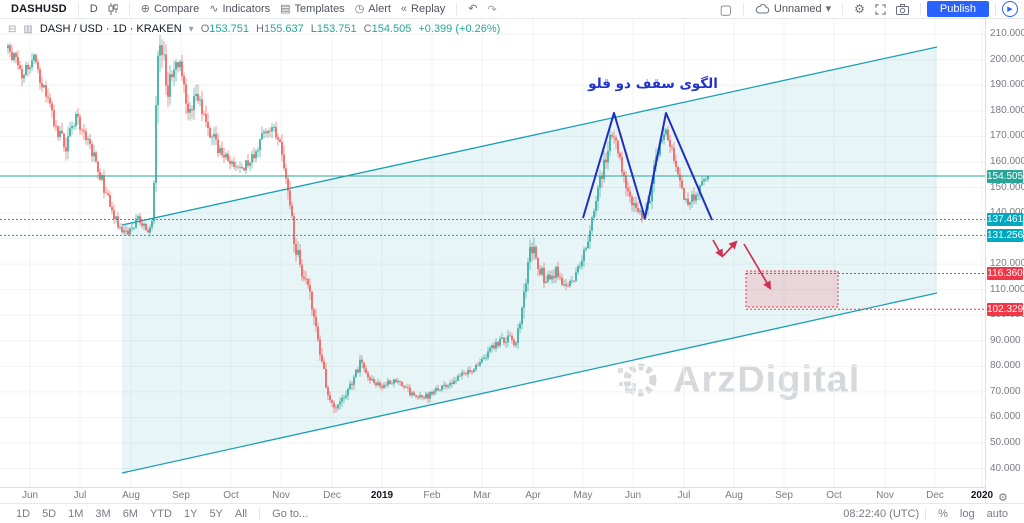 The image size is (1024, 523). I want to click on auto-scale-button: auto, so click(997, 513).